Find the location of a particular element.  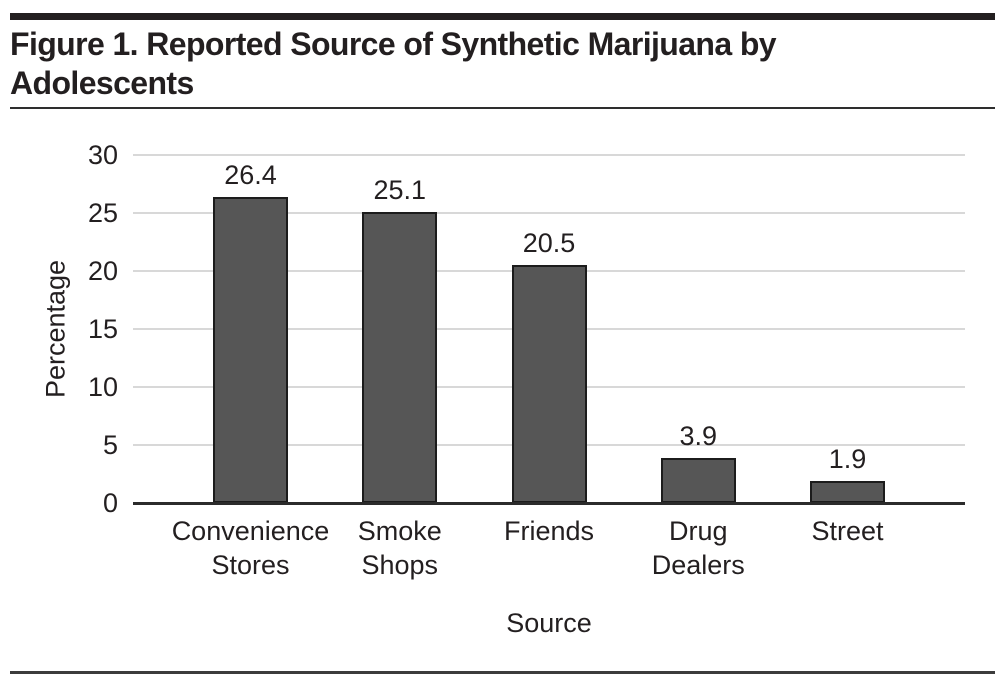

x-category-label: Street is located at coordinates (847, 531).